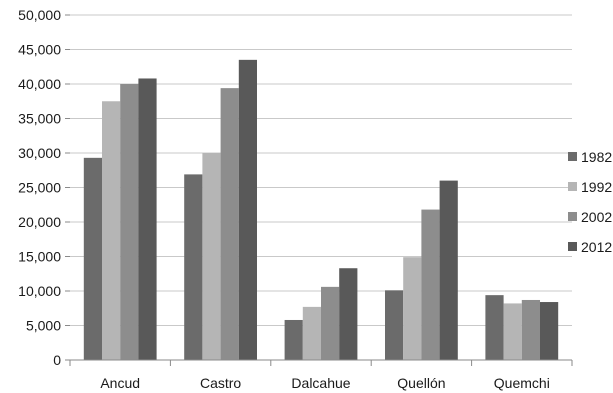 This screenshot has height=393, width=613. Describe the element at coordinates (596, 157) in the screenshot. I see `legend-label-1982: 1982` at that location.